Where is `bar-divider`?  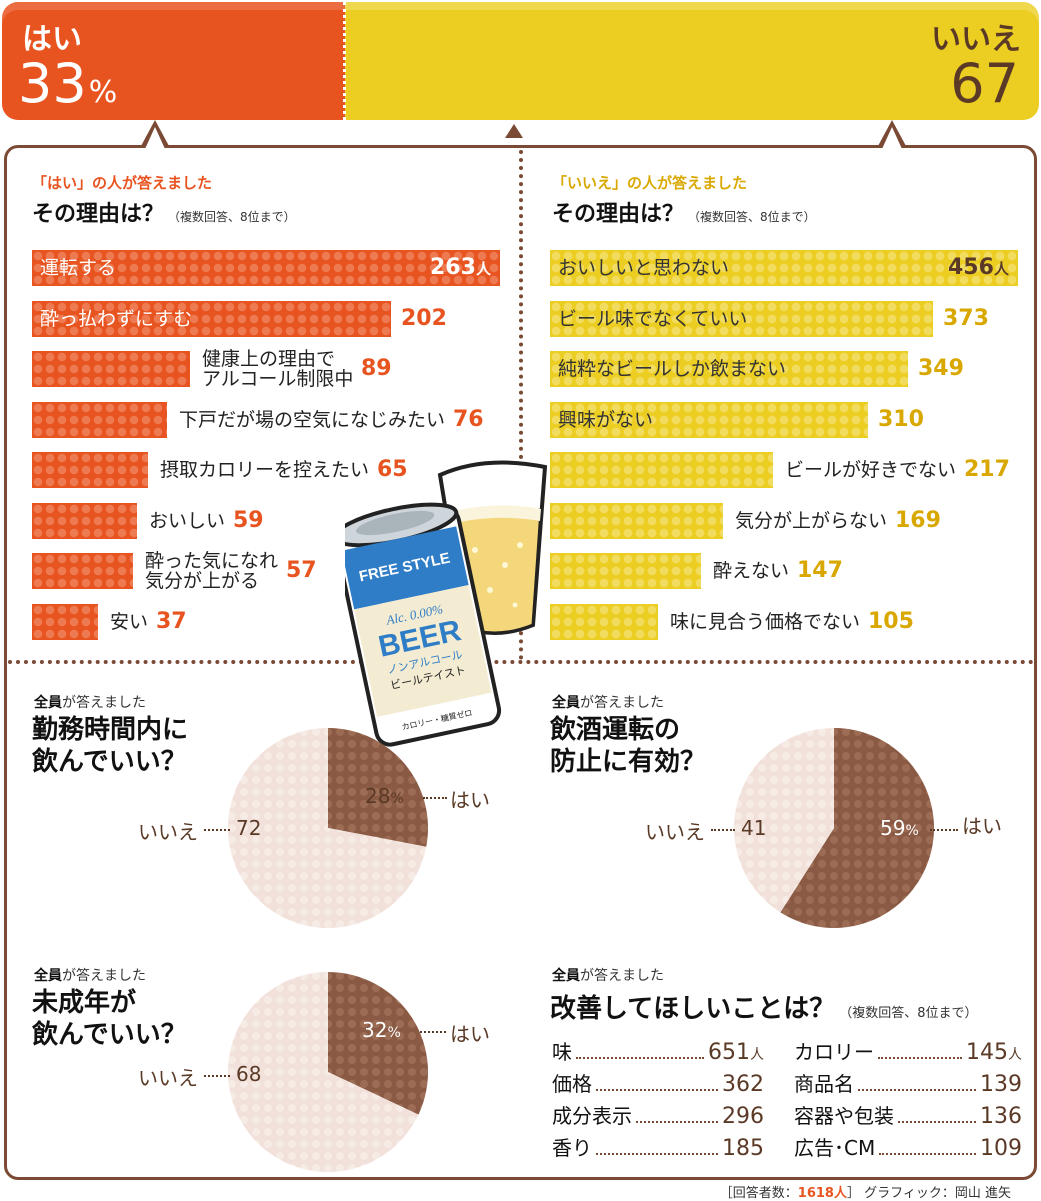 bar-divider is located at coordinates (345, 61).